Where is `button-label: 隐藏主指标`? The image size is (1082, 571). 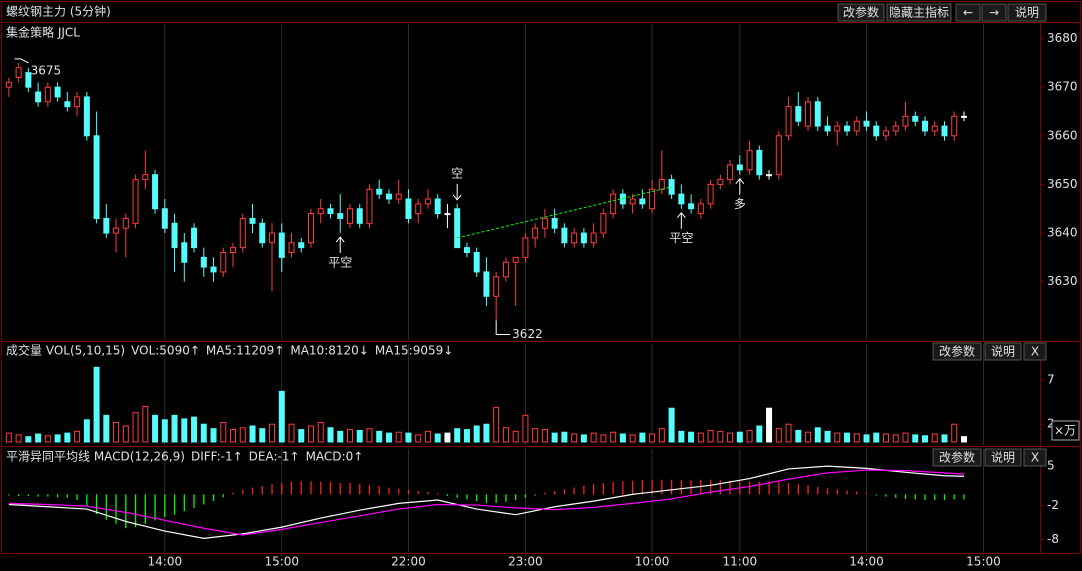
button-label: 隐藏主指标 is located at coordinates (919, 12).